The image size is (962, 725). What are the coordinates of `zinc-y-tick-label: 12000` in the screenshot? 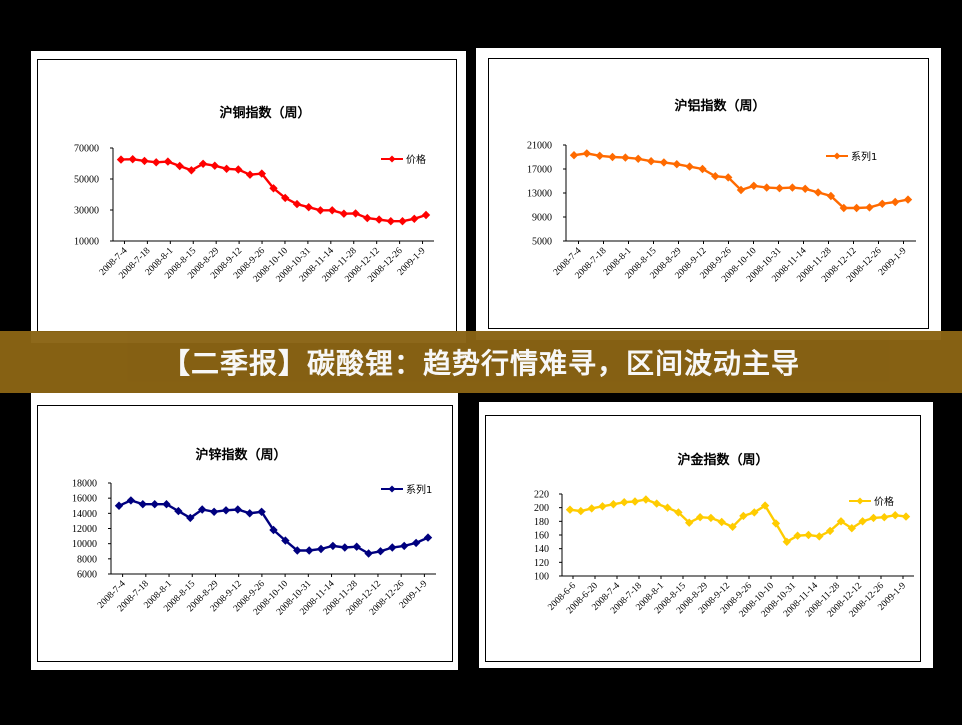 It's located at (84, 529).